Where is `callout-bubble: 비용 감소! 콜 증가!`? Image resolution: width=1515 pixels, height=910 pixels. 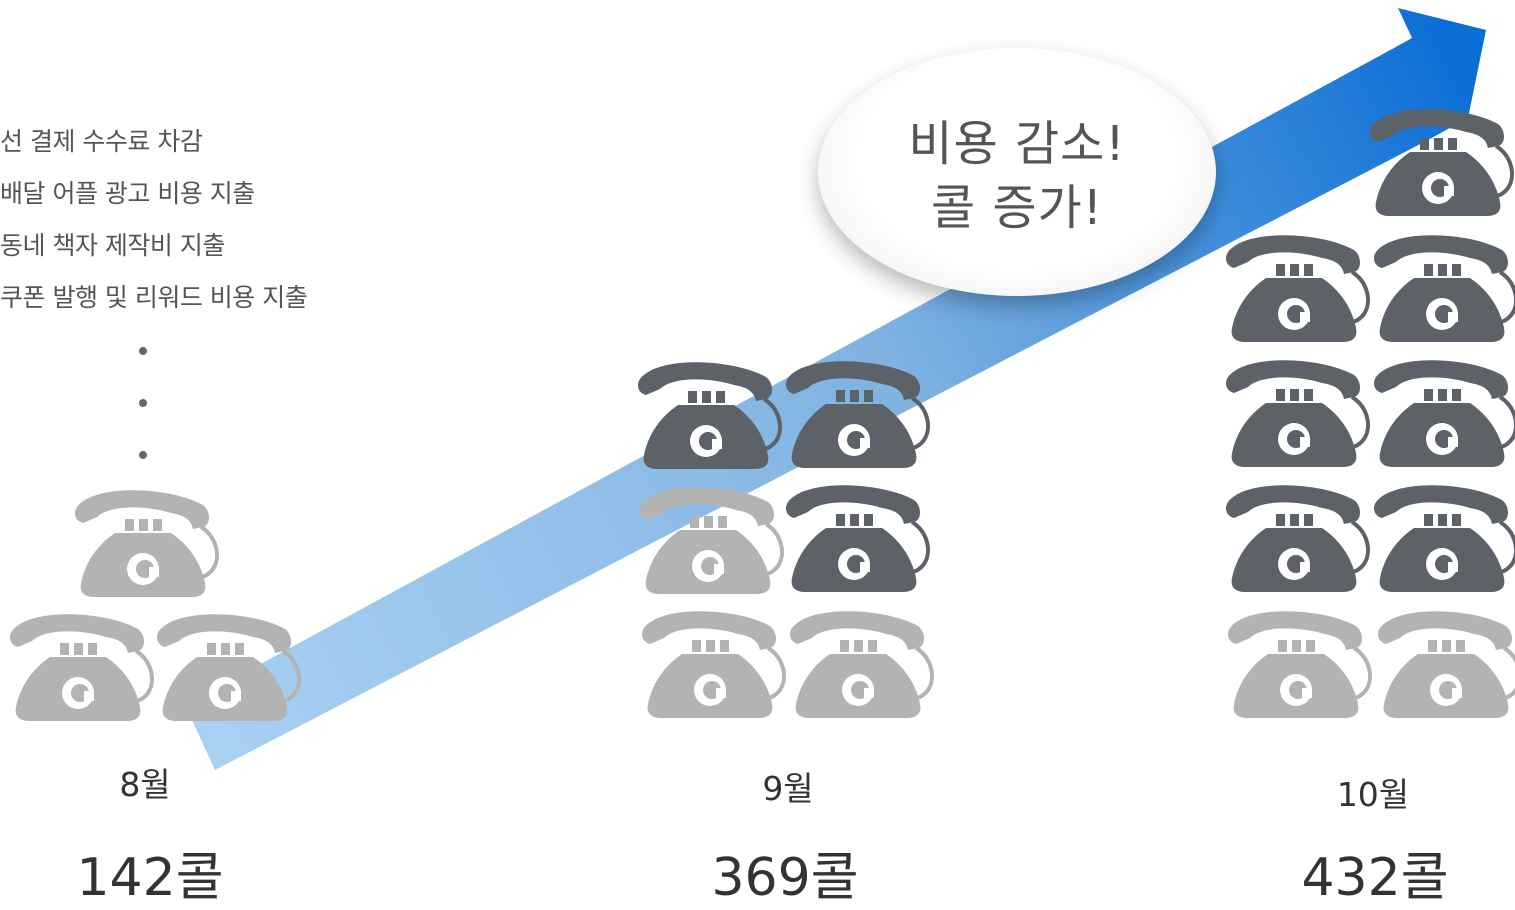 callout-bubble: 비용 감소! 콜 증가! is located at coordinates (1017, 172).